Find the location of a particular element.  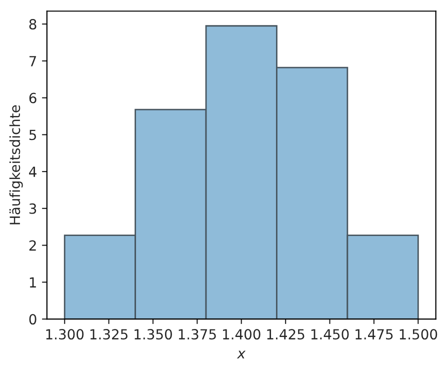

y-tick-label: 1 is located at coordinates (33, 282).